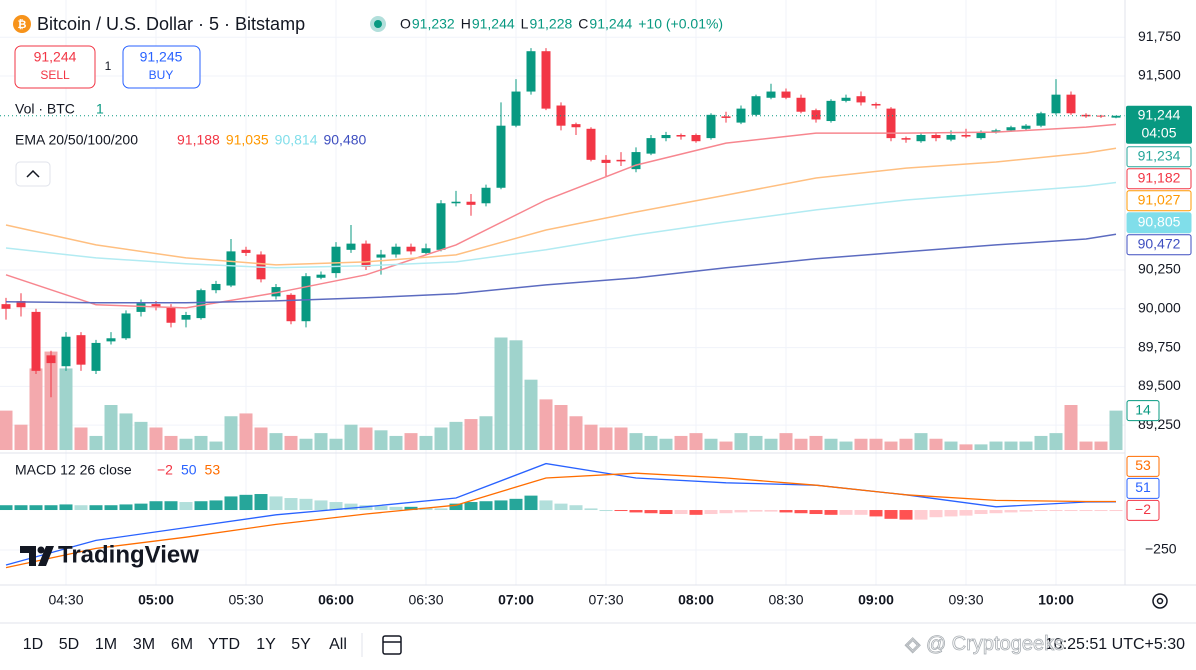  I want to click on macd-pane, so click(561, 515).